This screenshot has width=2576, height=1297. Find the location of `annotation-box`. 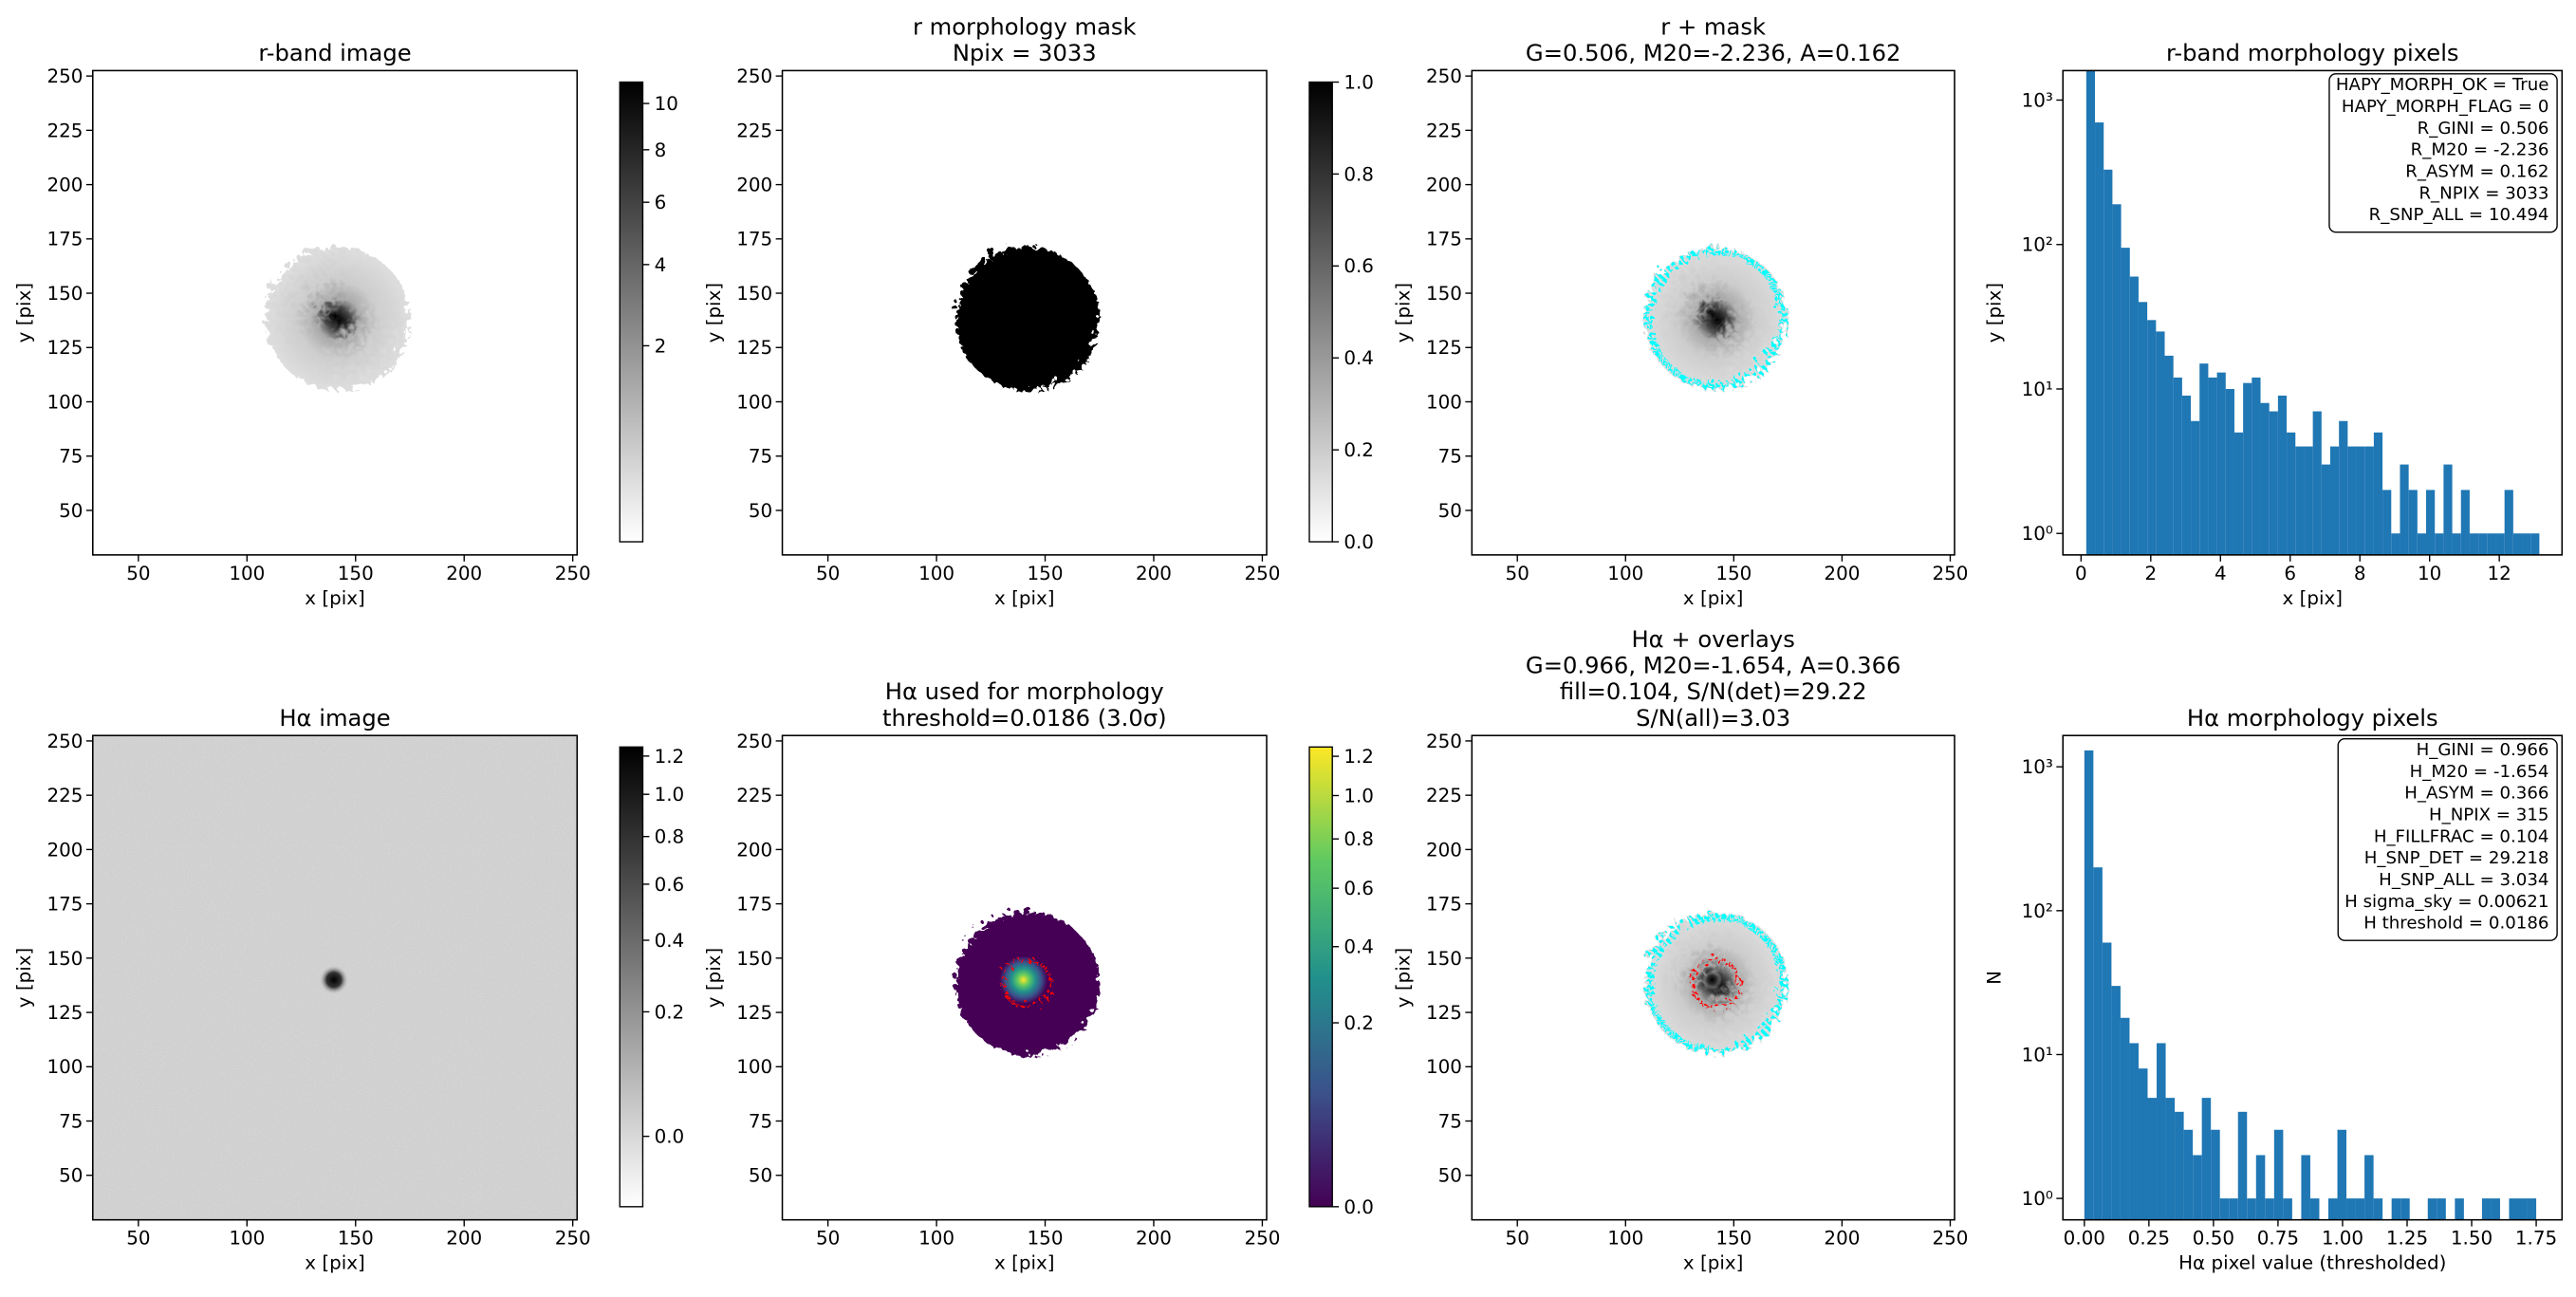

annotation-box is located at coordinates (2443, 153).